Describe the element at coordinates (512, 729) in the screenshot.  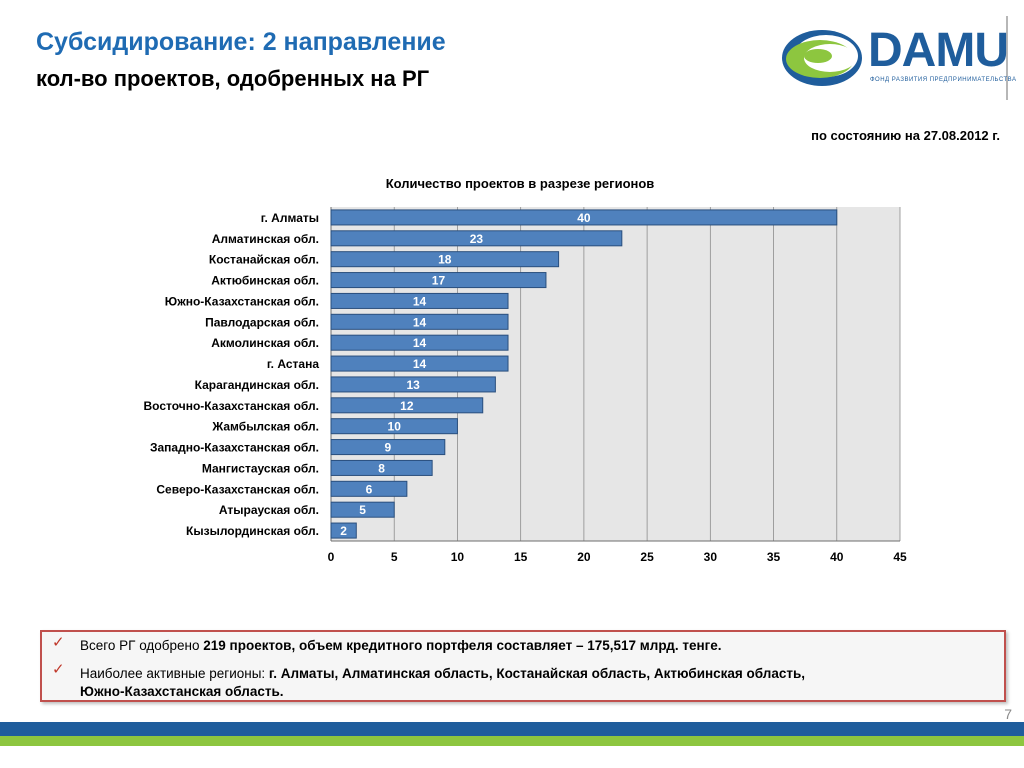
I see `footer-band-blue` at that location.